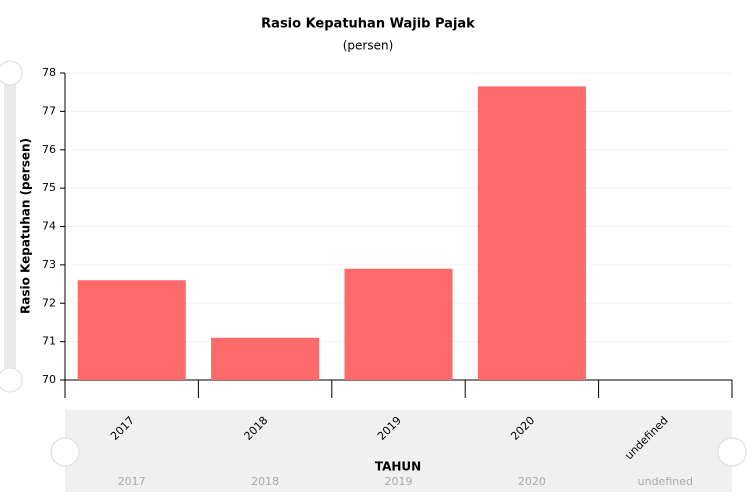 Image resolution: width=752 pixels, height=500 pixels. What do you see at coordinates (132, 481) in the screenshot?
I see `scrollbar-label: 2017` at bounding box center [132, 481].